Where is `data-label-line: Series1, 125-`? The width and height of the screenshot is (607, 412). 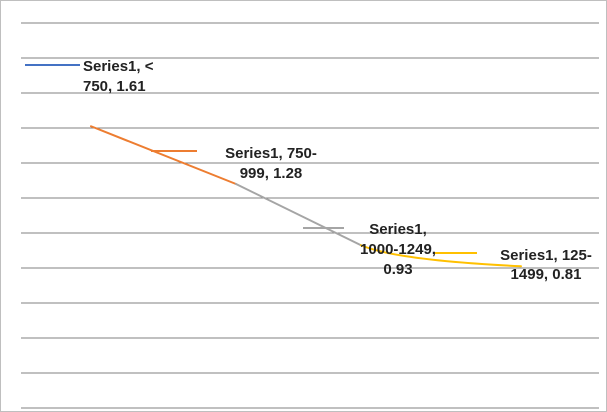
data-label-line: Series1, 125- is located at coordinates (546, 255).